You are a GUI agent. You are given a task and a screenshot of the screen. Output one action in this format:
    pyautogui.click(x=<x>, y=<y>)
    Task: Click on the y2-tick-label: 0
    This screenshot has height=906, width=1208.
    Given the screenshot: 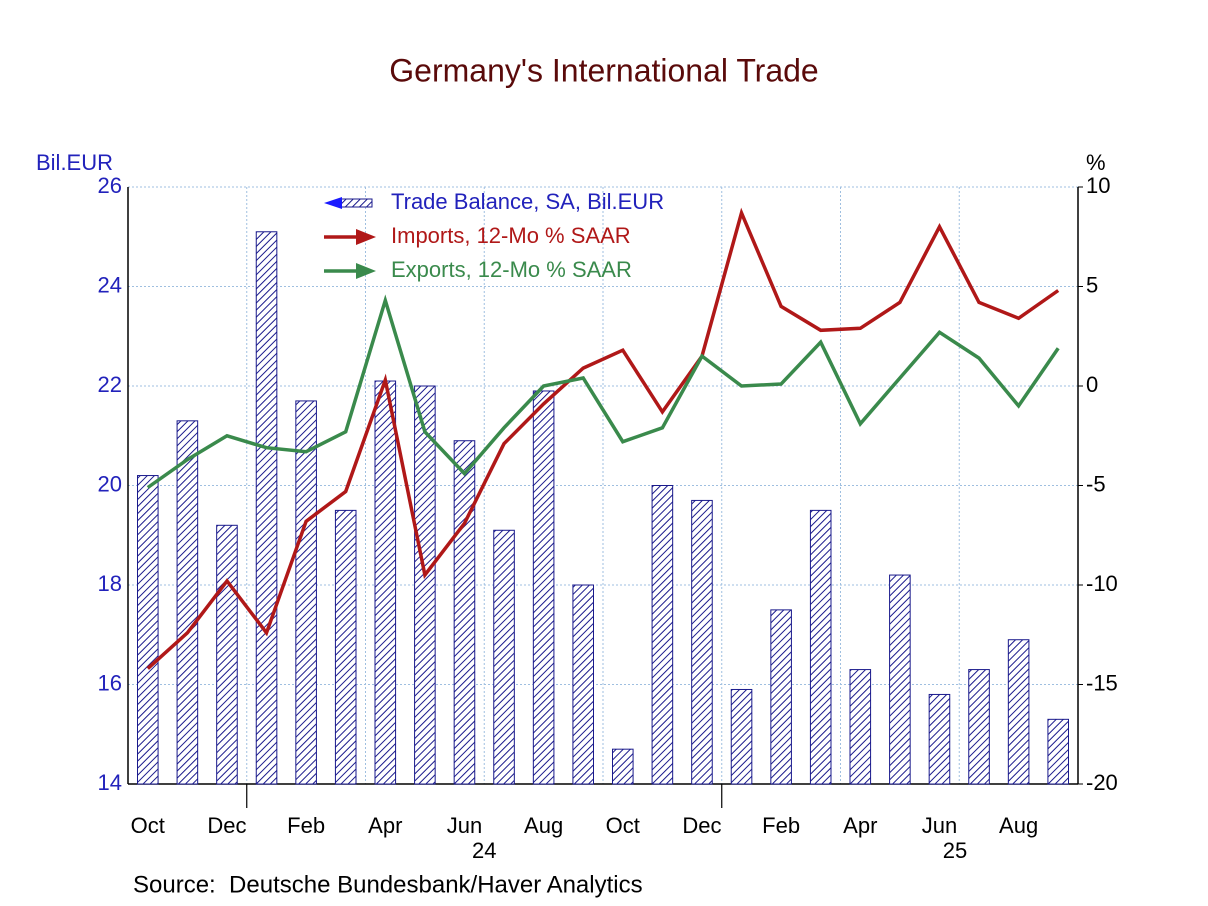 What is the action you would take?
    pyautogui.click(x=1092, y=384)
    